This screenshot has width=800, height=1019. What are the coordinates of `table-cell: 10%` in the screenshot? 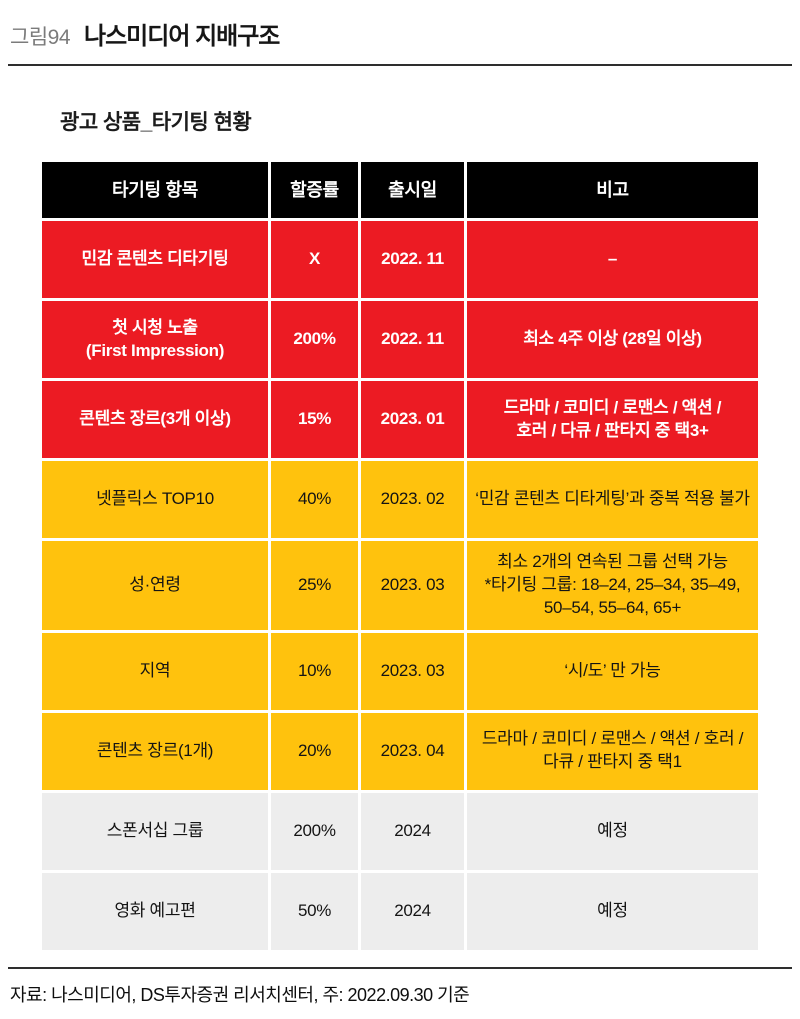 It's located at (314, 671).